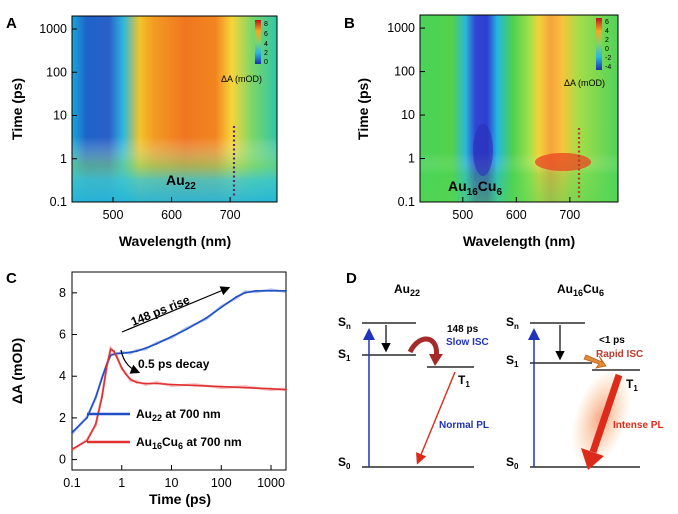 This screenshot has height=514, width=678. What do you see at coordinates (63, 159) in the screenshot?
I see `y-tick-label: 1` at bounding box center [63, 159].